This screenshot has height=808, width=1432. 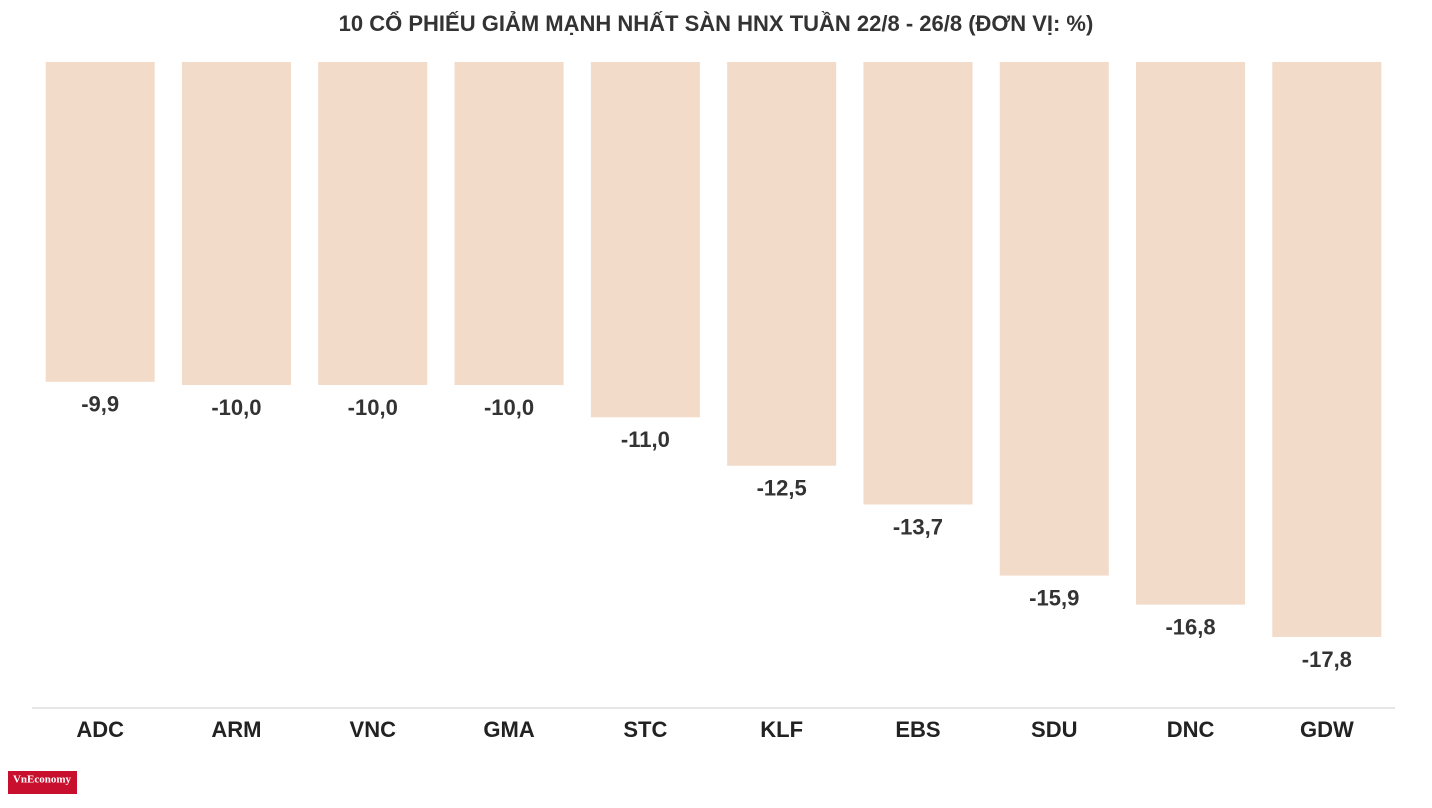 I want to click on x-tick-label: DNC, so click(x=1191, y=729).